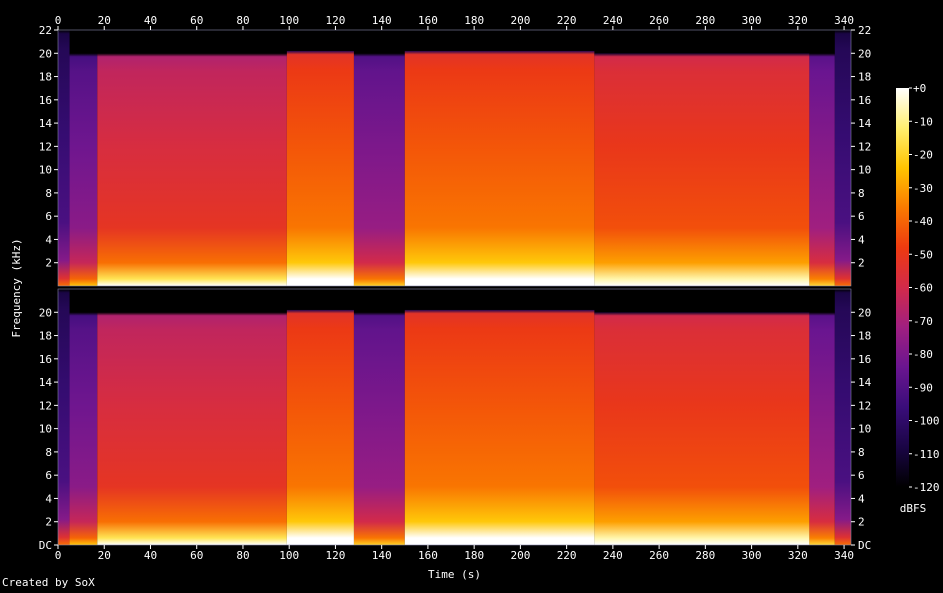  What do you see at coordinates (242, 20) in the screenshot?
I see `x-tick-label-top: 80` at bounding box center [242, 20].